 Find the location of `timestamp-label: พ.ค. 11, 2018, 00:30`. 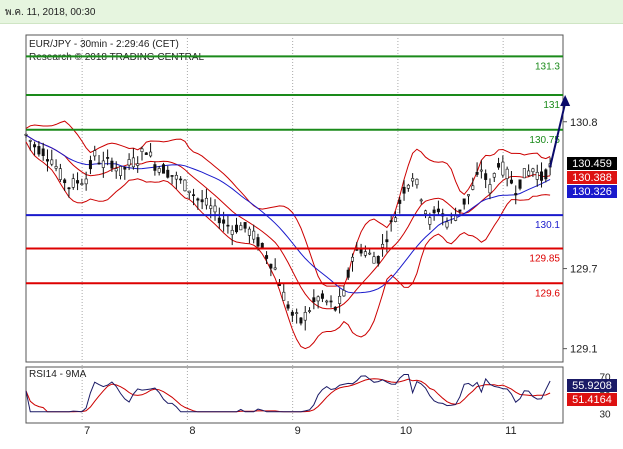

timestamp-label: พ.ค. 11, 2018, 00:30 is located at coordinates (50, 12).